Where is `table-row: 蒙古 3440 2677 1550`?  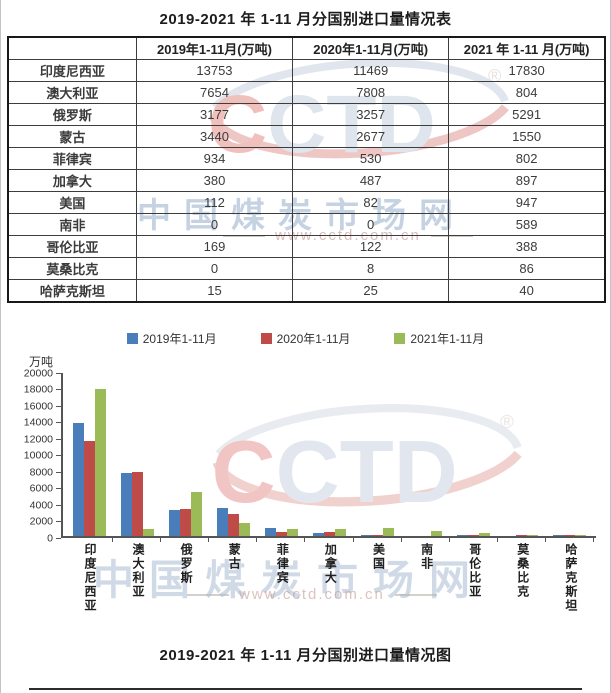
table-row: 蒙古 3440 2677 1550 is located at coordinates (306, 136).